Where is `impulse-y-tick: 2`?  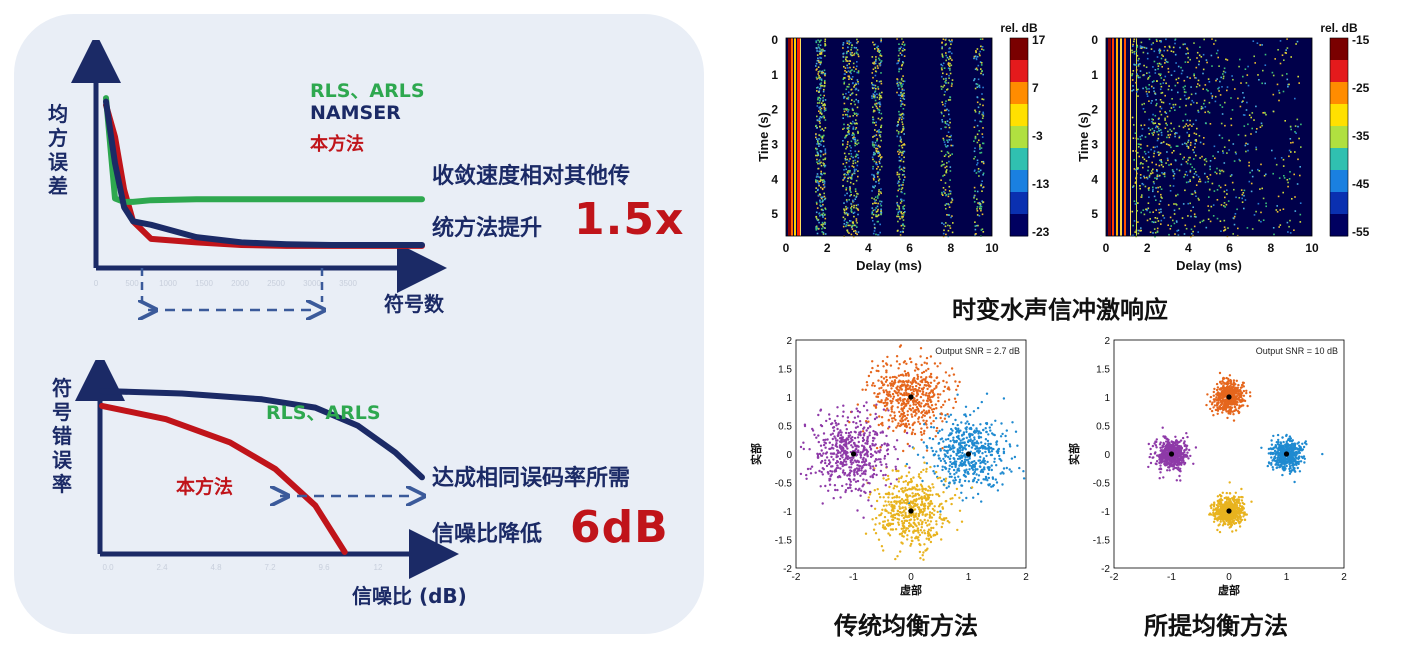
impulse-y-tick: 2 is located at coordinates (1094, 110).